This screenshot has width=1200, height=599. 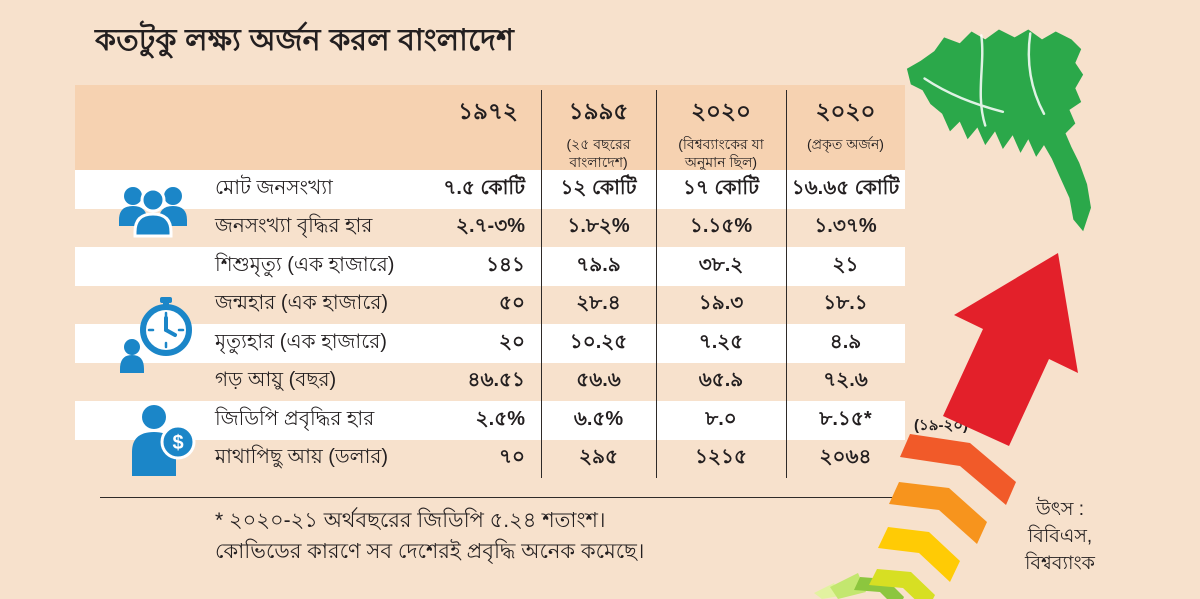 I want to click on bangladesh-map, so click(x=998, y=130).